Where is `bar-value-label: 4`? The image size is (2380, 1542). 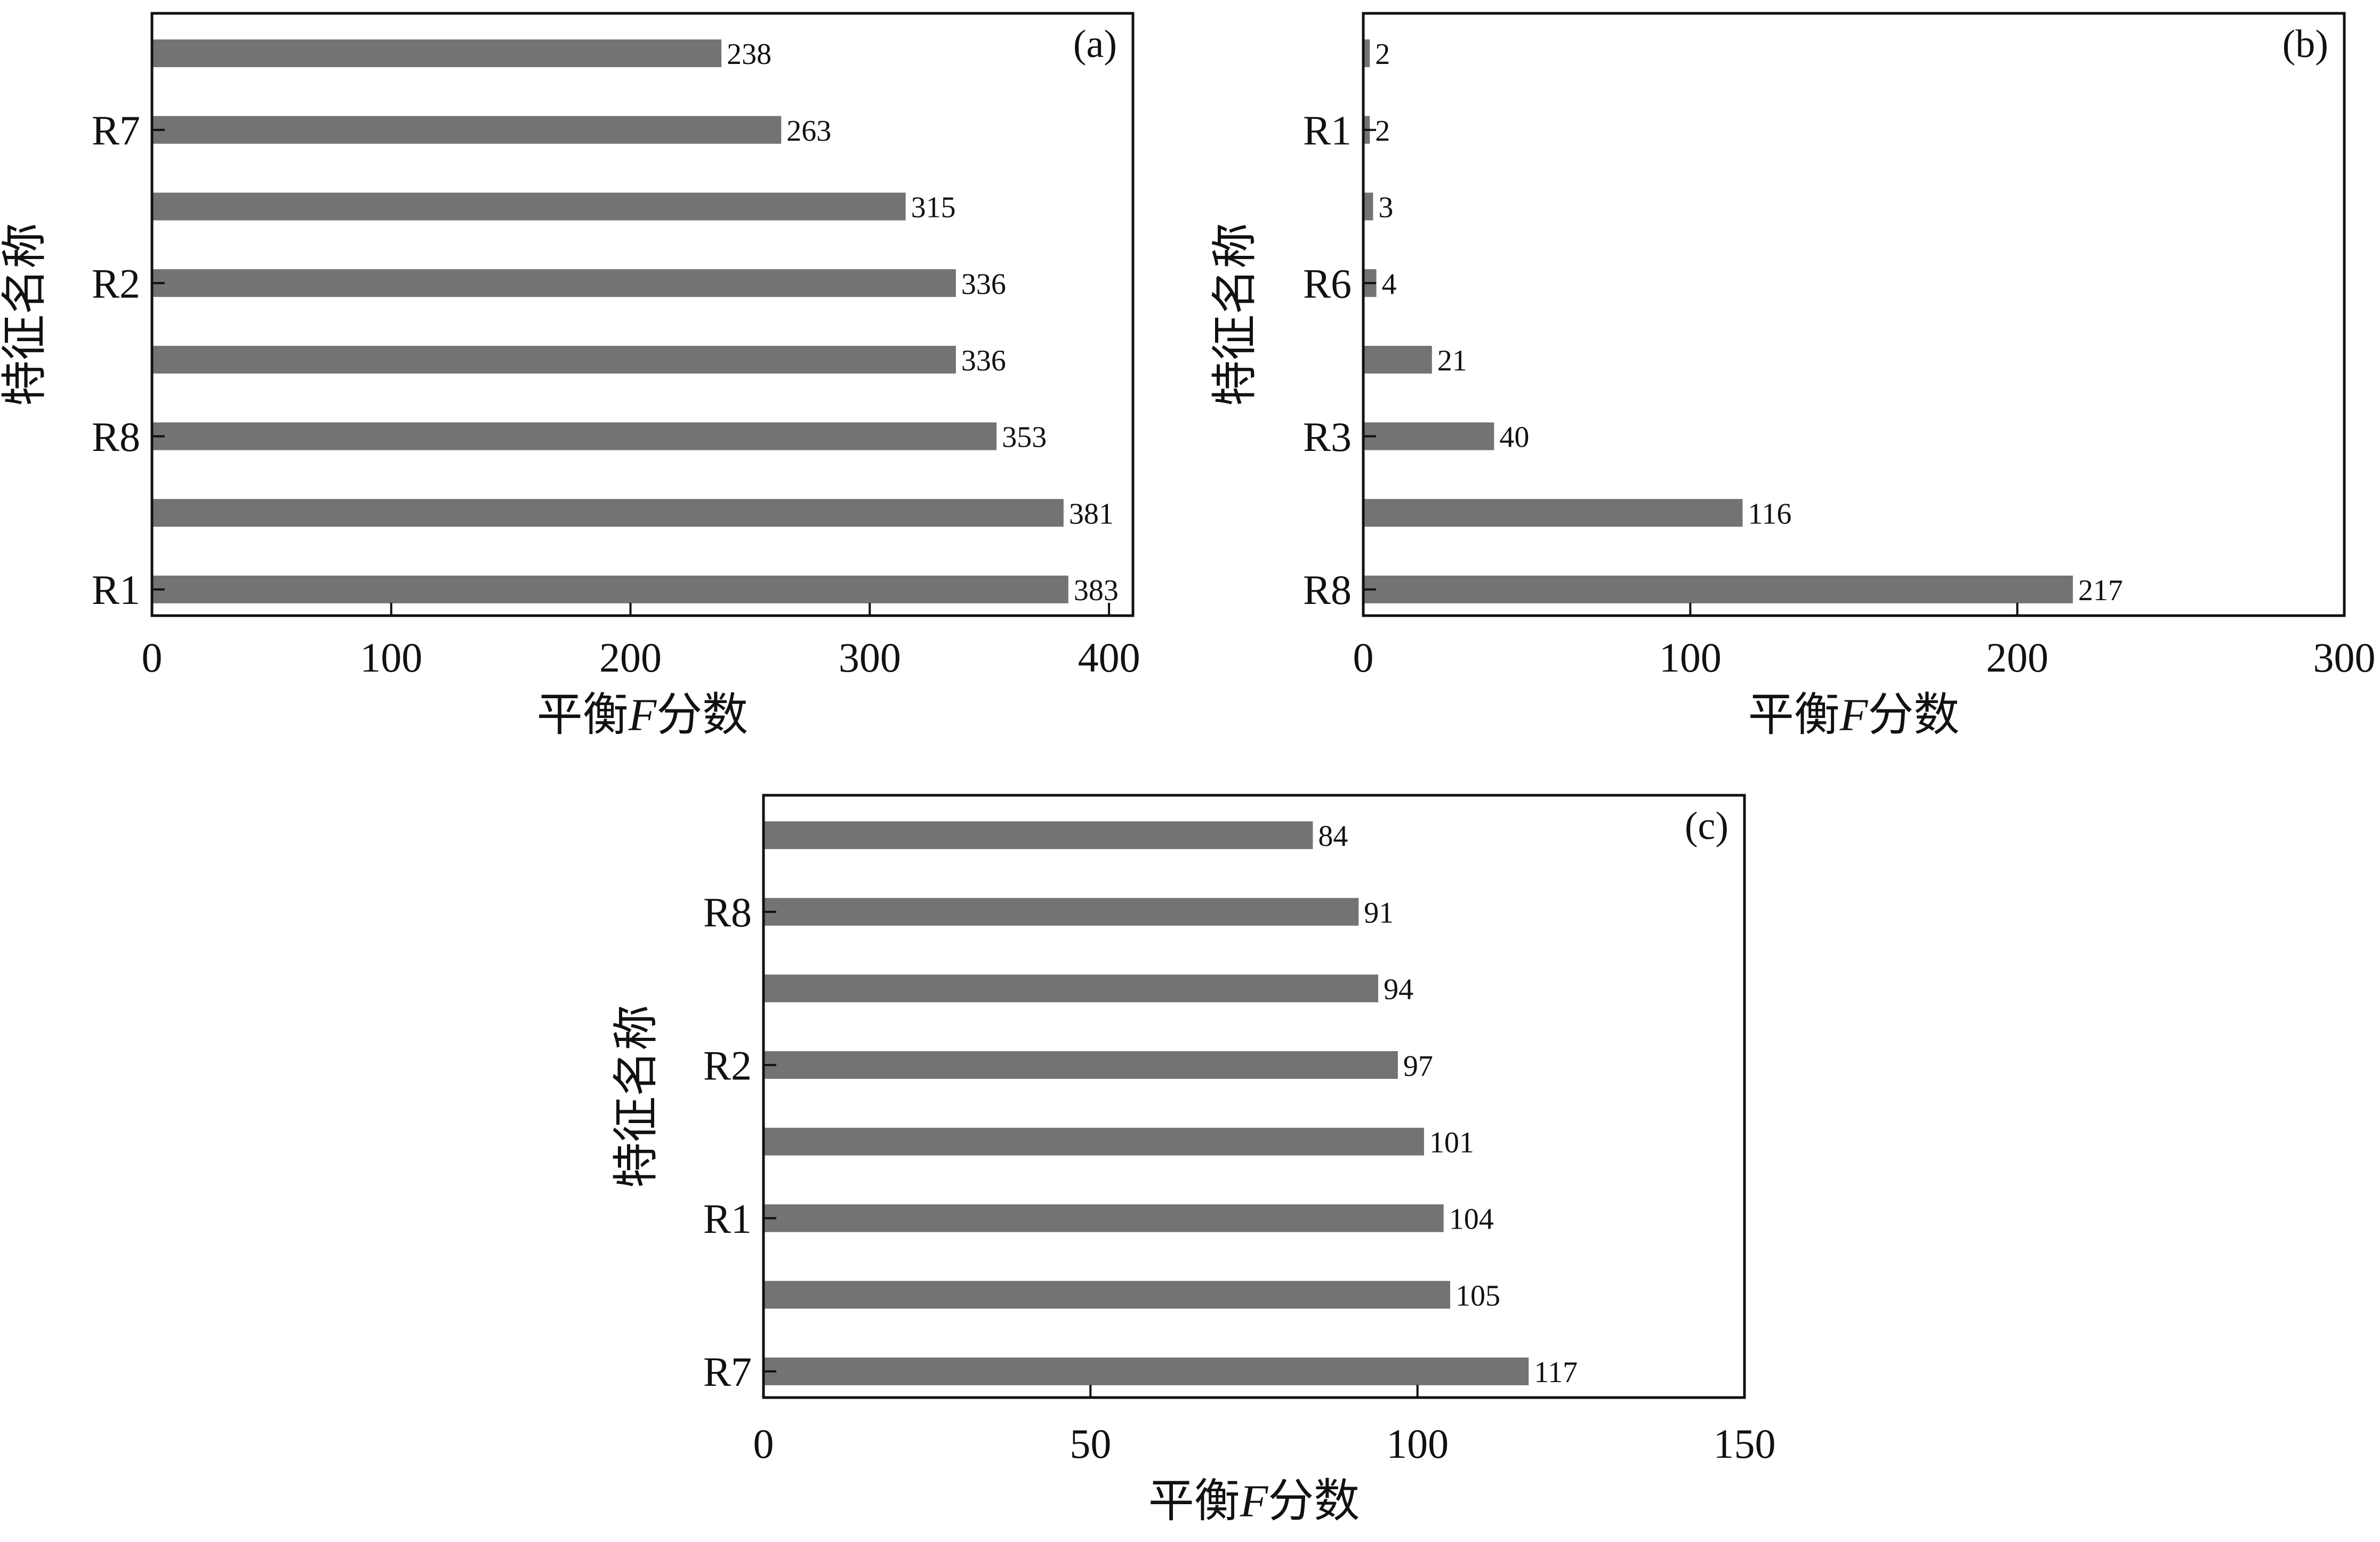
bar-value-label: 4 is located at coordinates (1389, 284).